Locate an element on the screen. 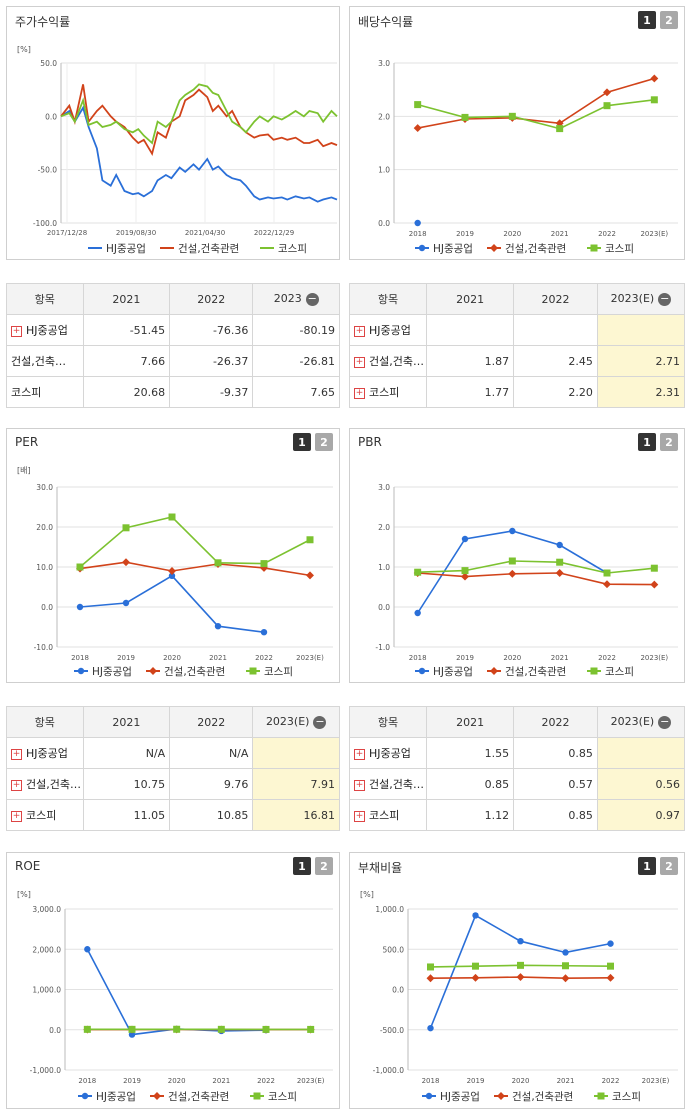 This screenshot has width=691, height=1115. column-header: 2021 is located at coordinates (470, 722).